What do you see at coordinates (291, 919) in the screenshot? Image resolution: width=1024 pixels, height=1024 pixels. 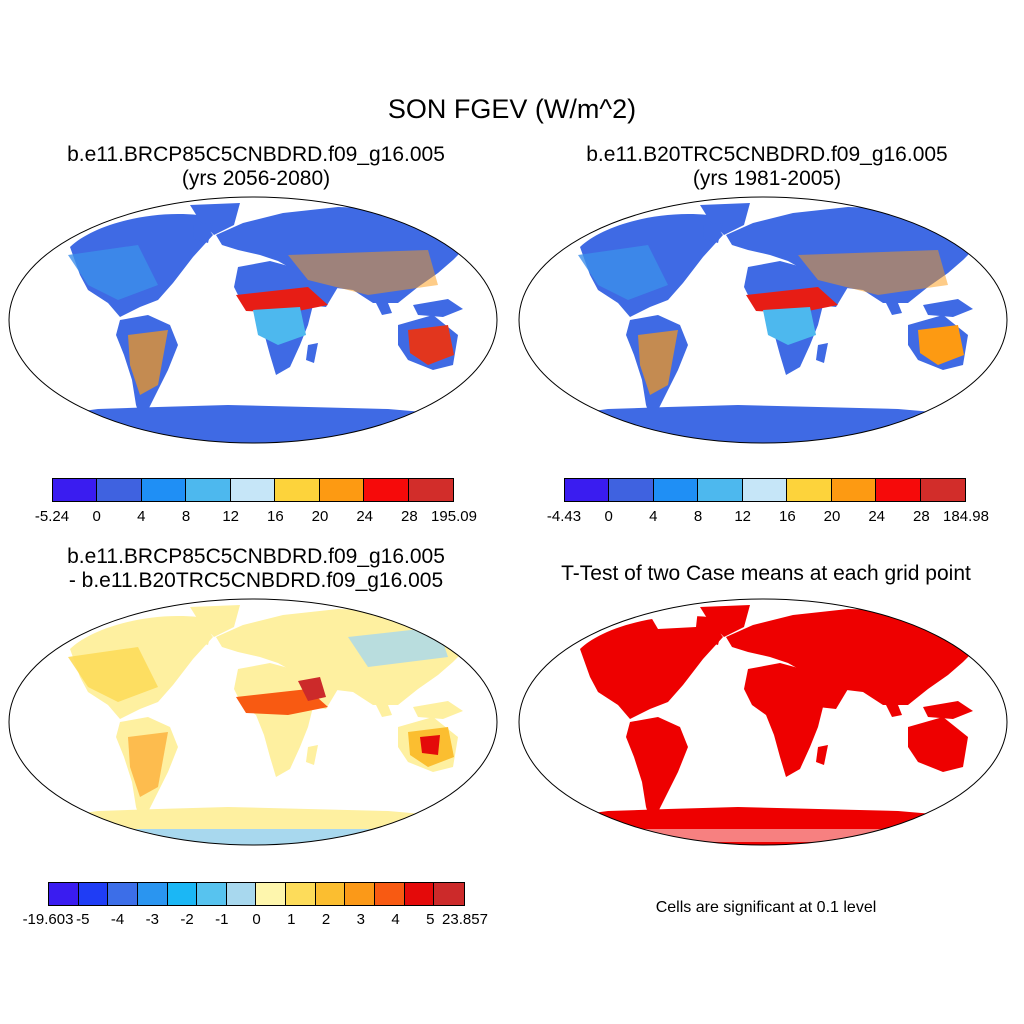 I see `colorbar-tick-label: 1` at bounding box center [291, 919].